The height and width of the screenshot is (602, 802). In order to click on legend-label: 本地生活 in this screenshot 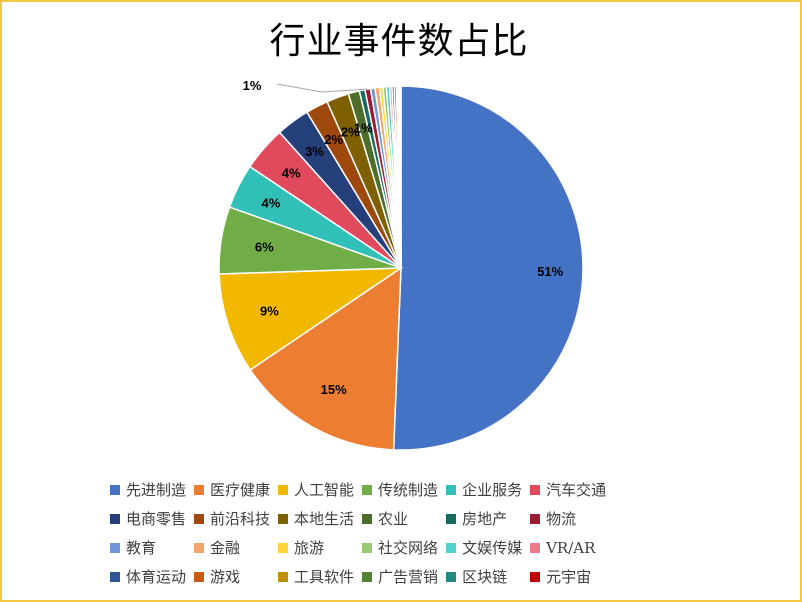, I will do `click(324, 519)`.